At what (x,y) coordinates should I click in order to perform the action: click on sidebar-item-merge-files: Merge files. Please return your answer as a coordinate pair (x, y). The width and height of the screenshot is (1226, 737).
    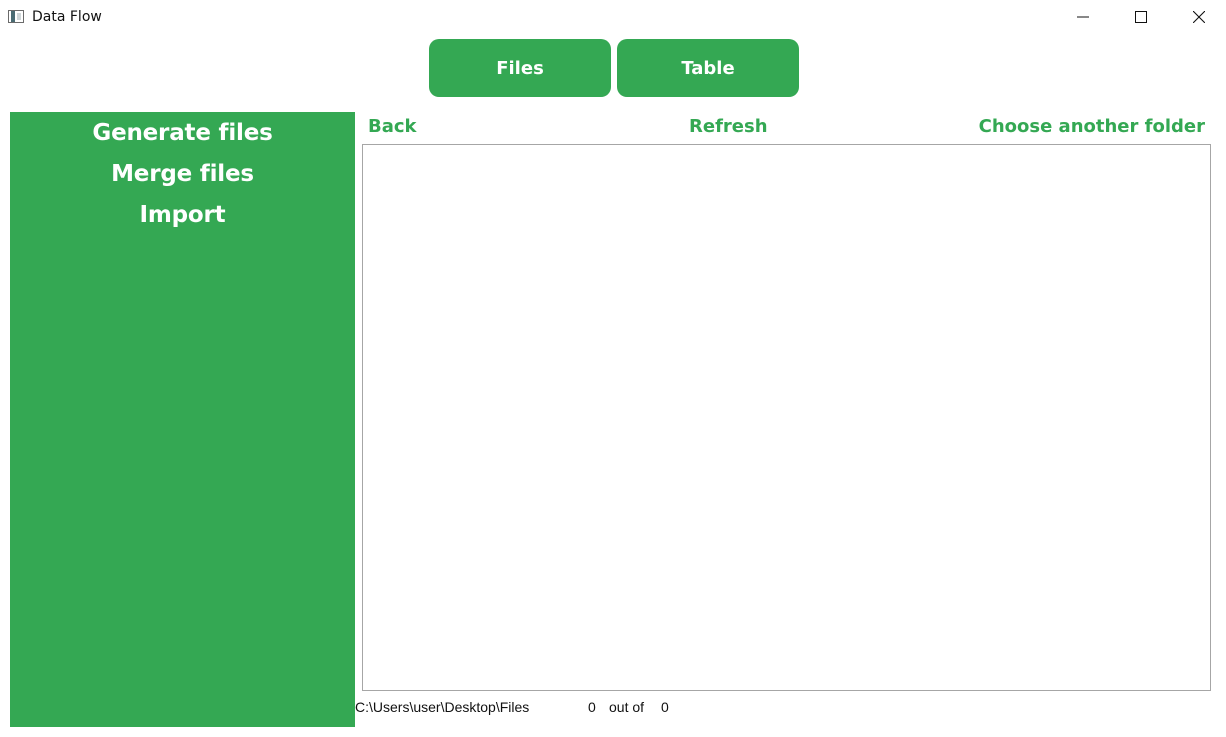
    Looking at the image, I should click on (182, 174).